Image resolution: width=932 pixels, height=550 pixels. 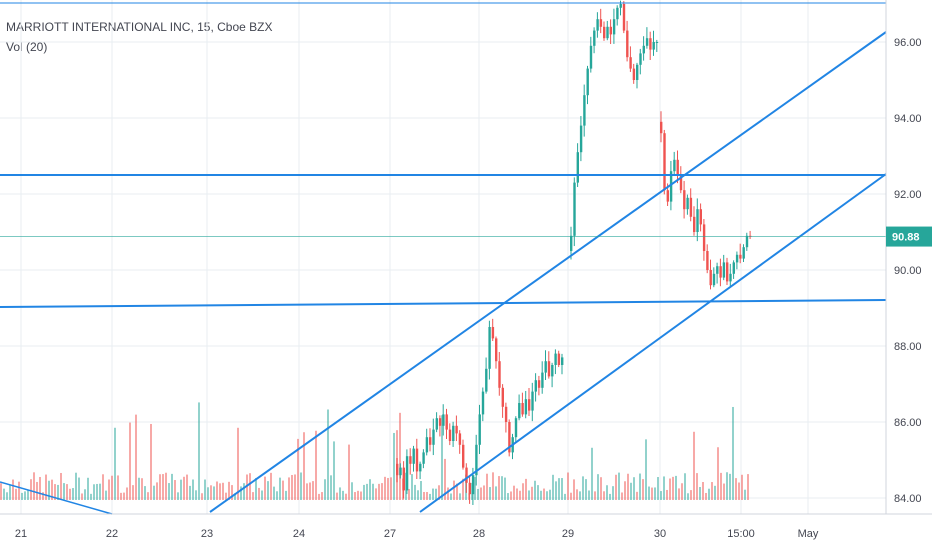 What do you see at coordinates (112, 534) in the screenshot?
I see `time-tick-label: 22` at bounding box center [112, 534].